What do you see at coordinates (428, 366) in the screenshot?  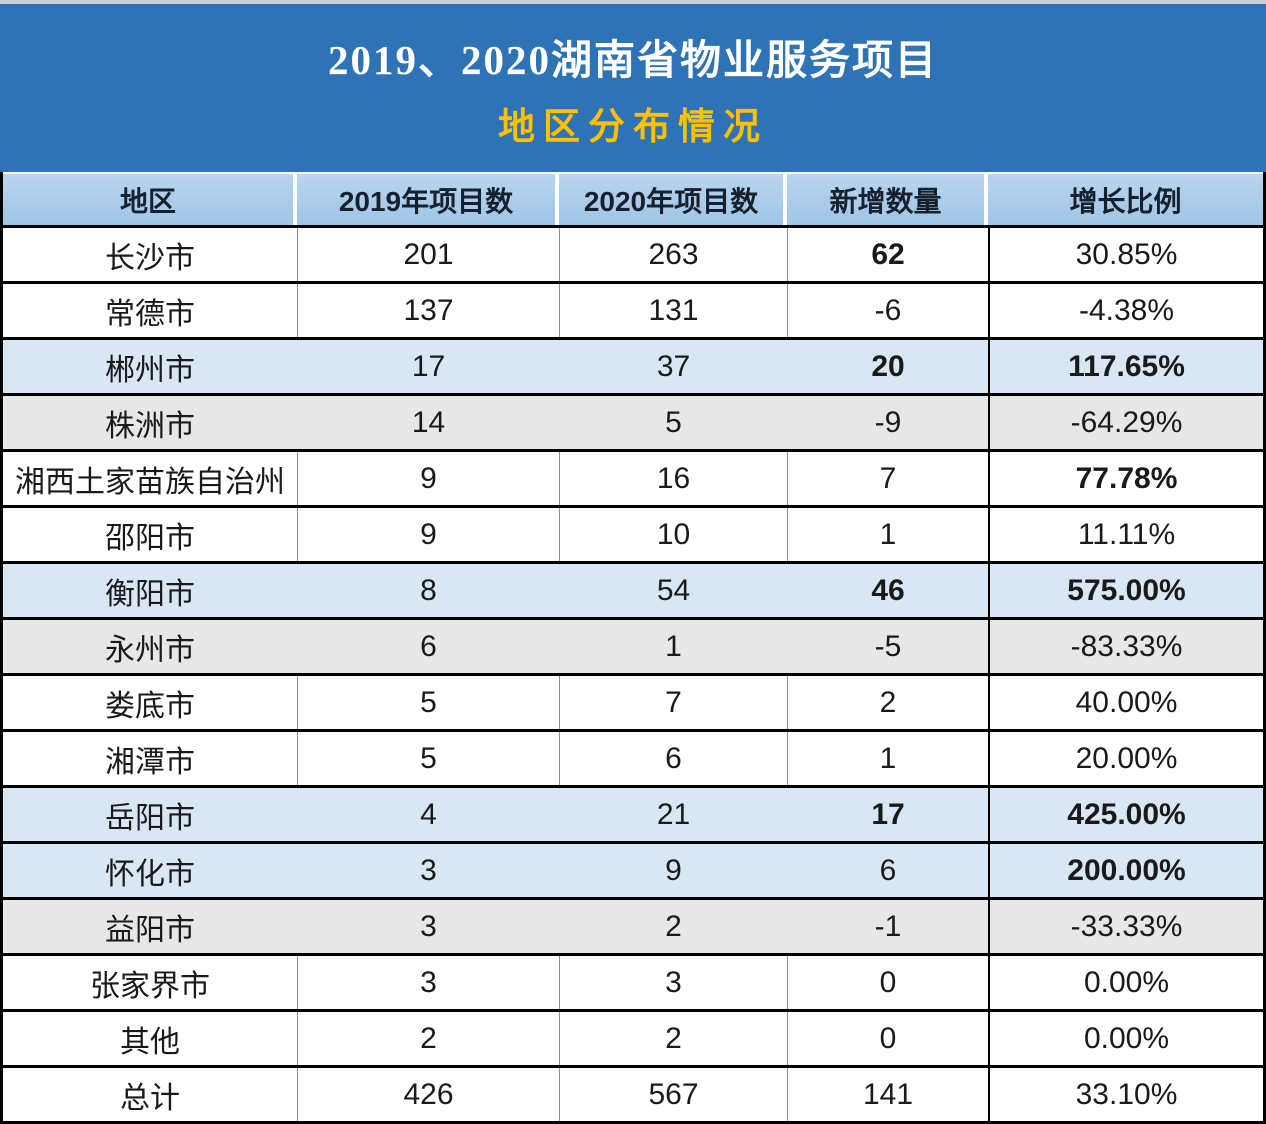 I see `projects-2019-cell: 17` at bounding box center [428, 366].